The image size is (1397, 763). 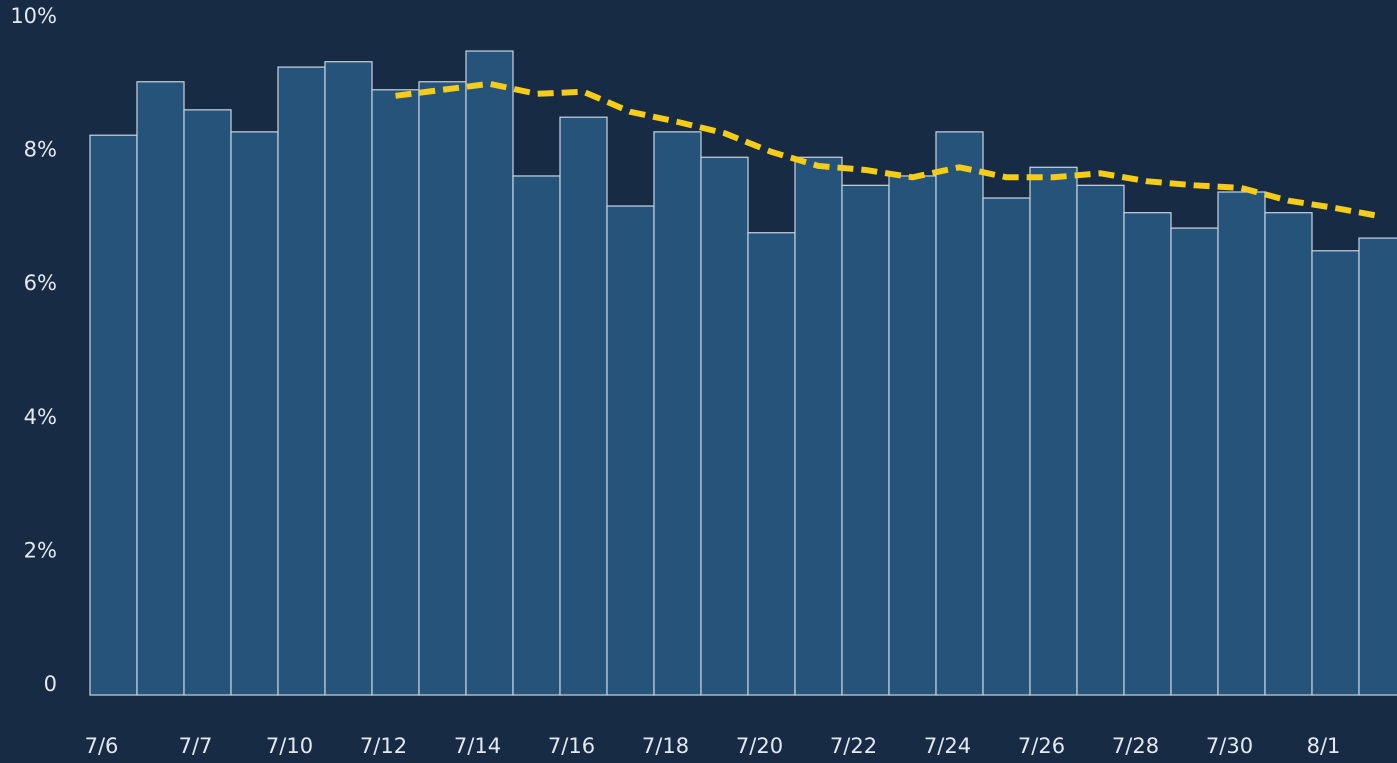 I want to click on x-tick-label: 7/24, so click(x=947, y=746).